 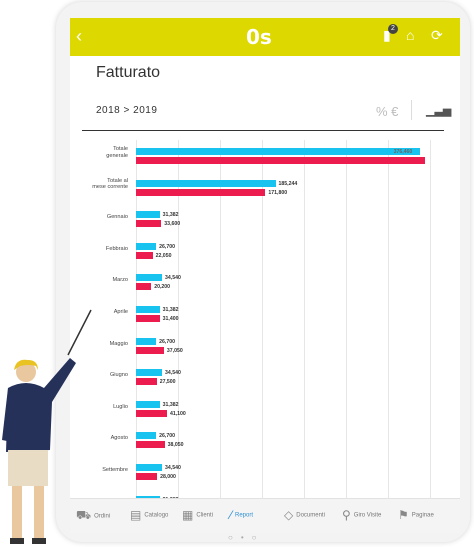 What do you see at coordinates (423, 516) in the screenshot?
I see `nav-label: Paginae` at bounding box center [423, 516].